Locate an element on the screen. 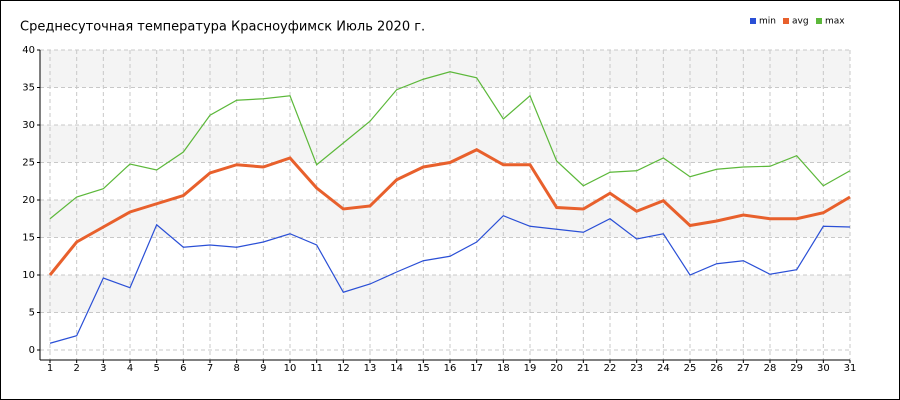 Image resolution: width=900 pixels, height=400 pixels. y-tick-label: 40 is located at coordinates (28, 50).